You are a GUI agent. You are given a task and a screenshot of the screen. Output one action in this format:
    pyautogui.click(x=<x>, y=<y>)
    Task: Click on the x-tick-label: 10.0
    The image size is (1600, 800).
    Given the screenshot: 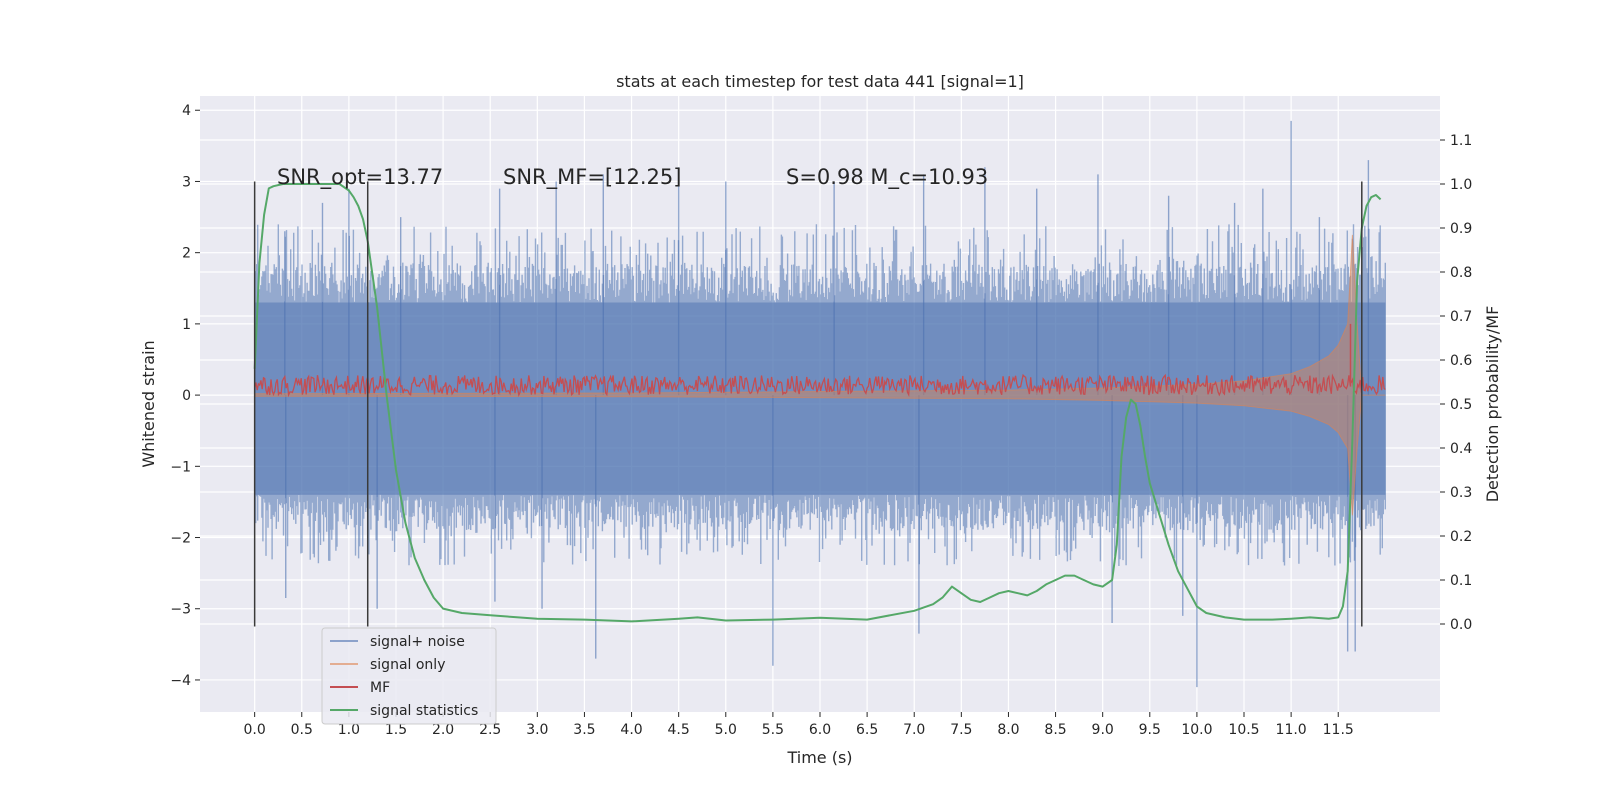 What is the action you would take?
    pyautogui.click(x=1196, y=730)
    